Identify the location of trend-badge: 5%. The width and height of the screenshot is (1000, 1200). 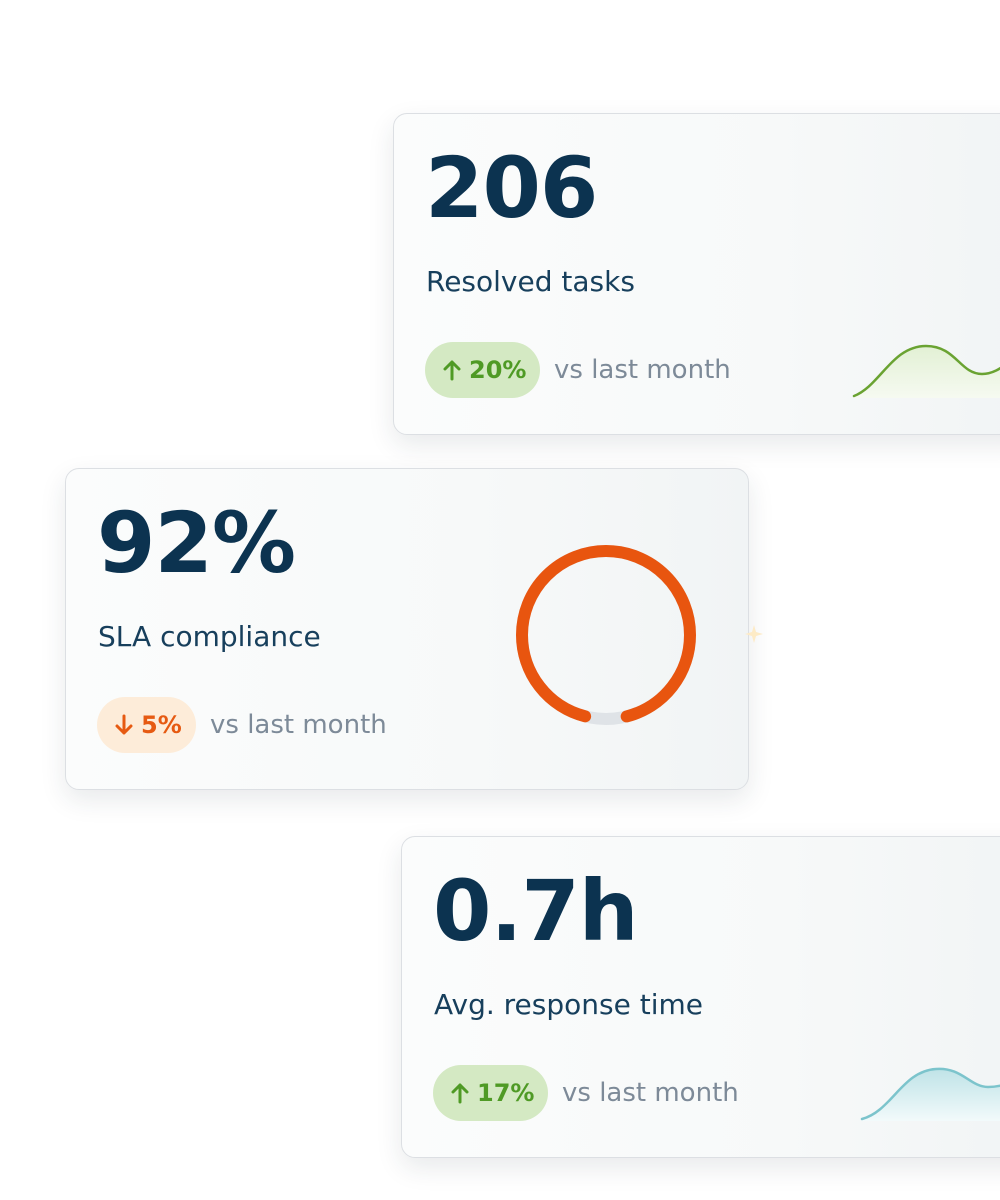
(146, 725).